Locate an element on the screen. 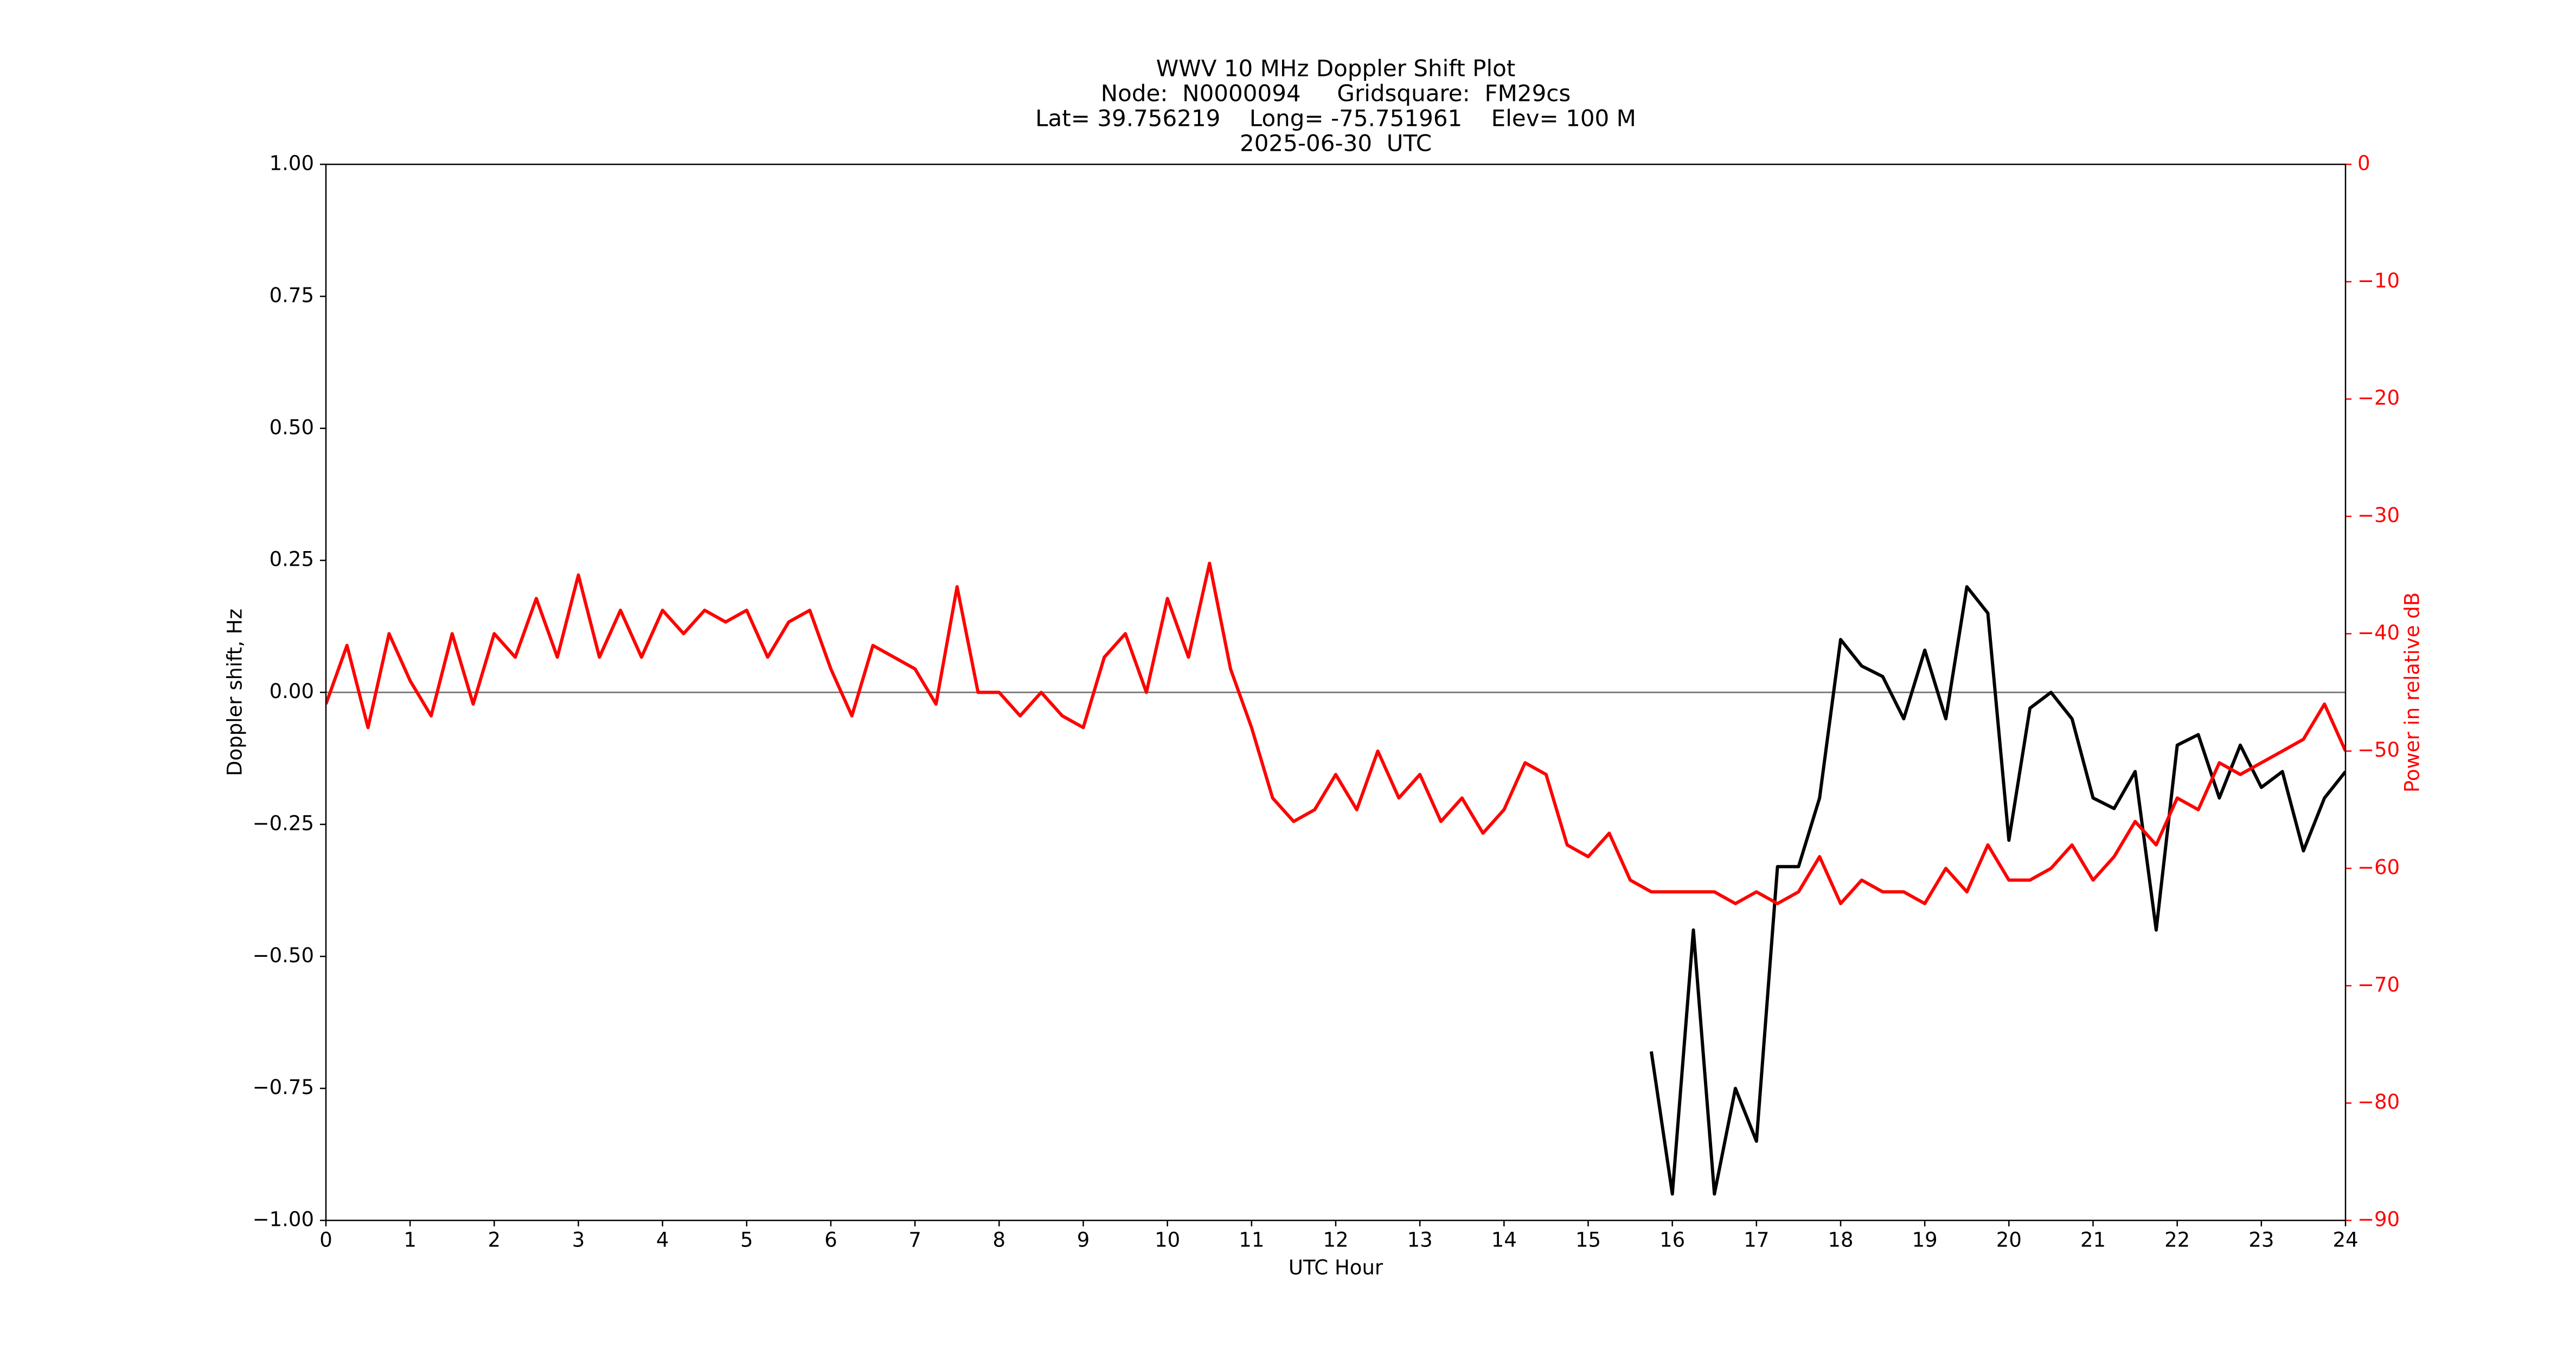 Image resolution: width=2576 pixels, height=1356 pixels. x-tick-label: 19 is located at coordinates (1925, 1240).